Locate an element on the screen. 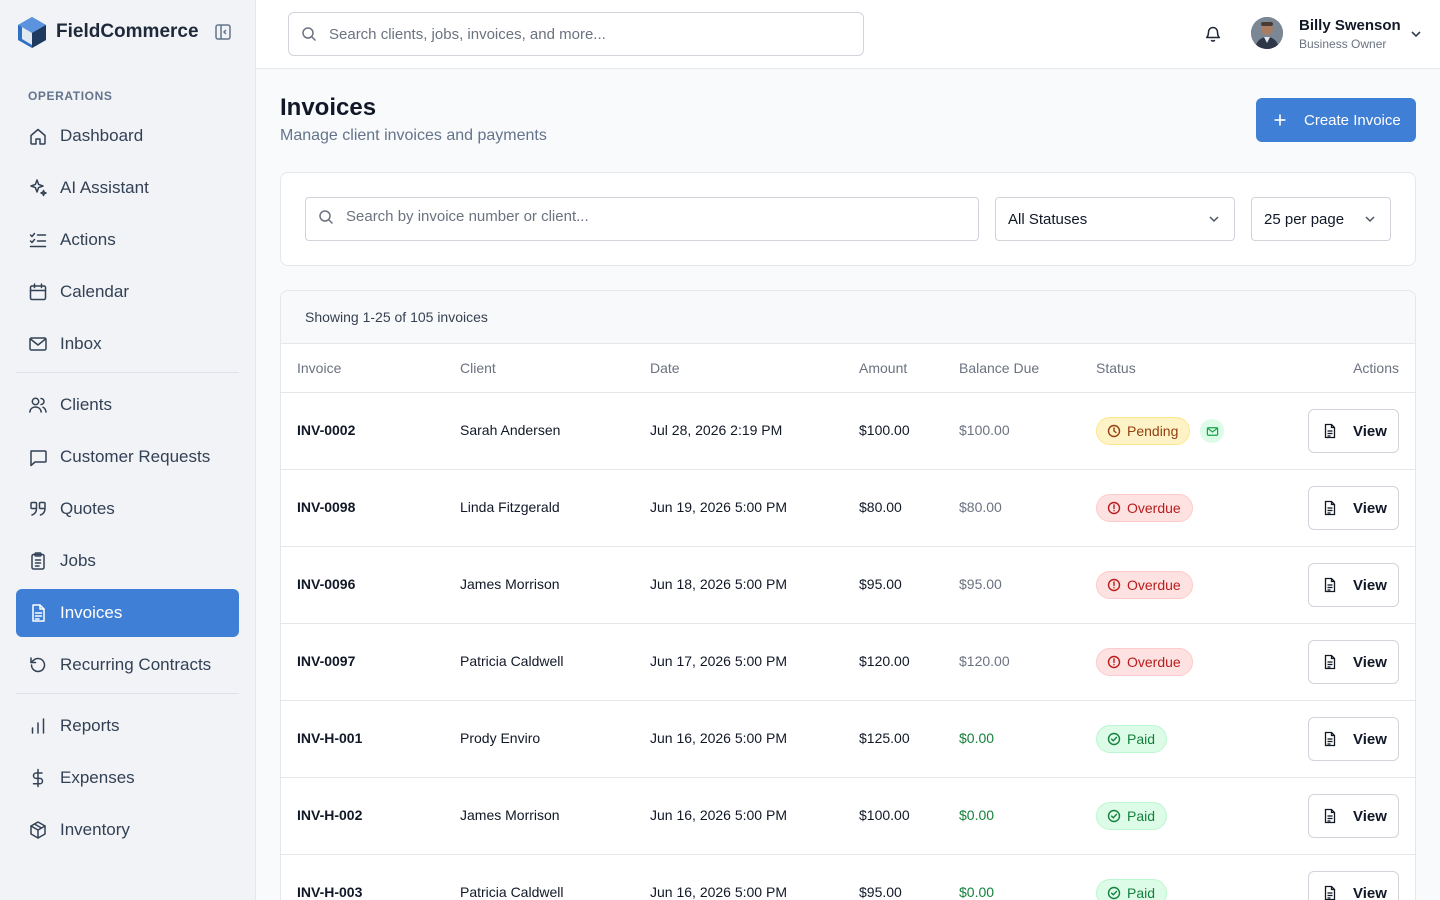 This screenshot has height=900, width=1440. sidebar-item-quotes: Quotes is located at coordinates (127, 509).